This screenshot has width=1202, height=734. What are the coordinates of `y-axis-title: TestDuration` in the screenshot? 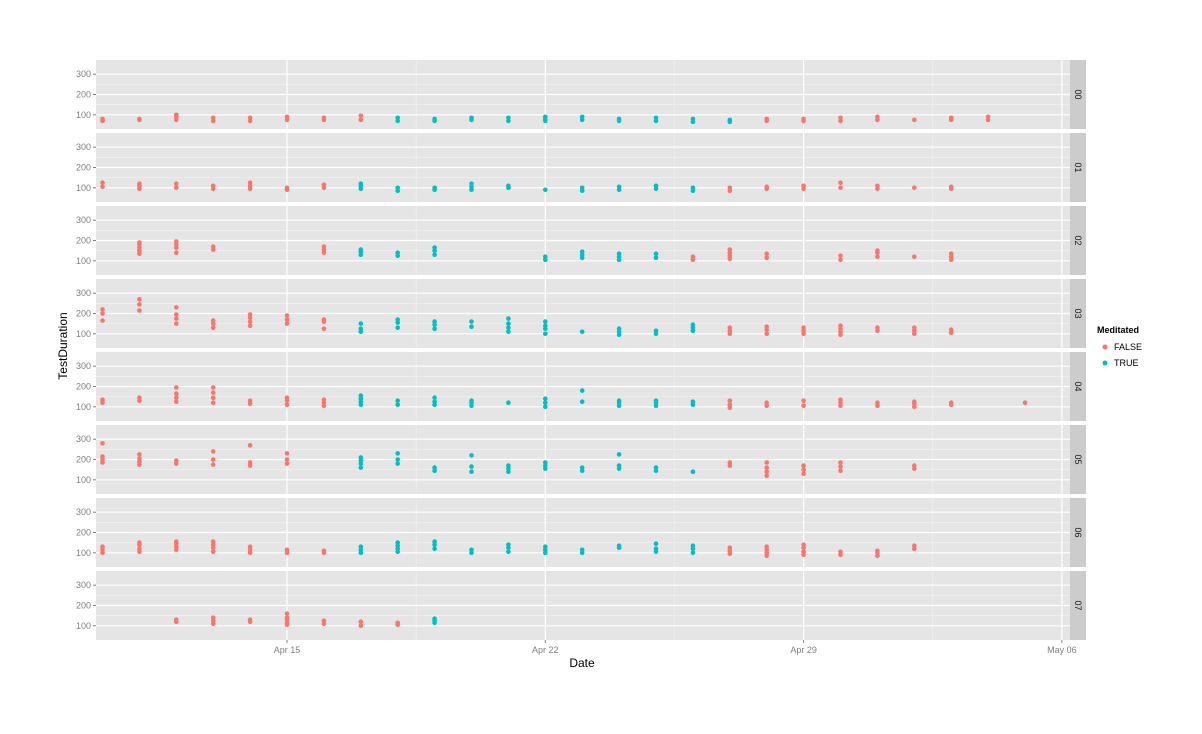 It's located at (63, 345).